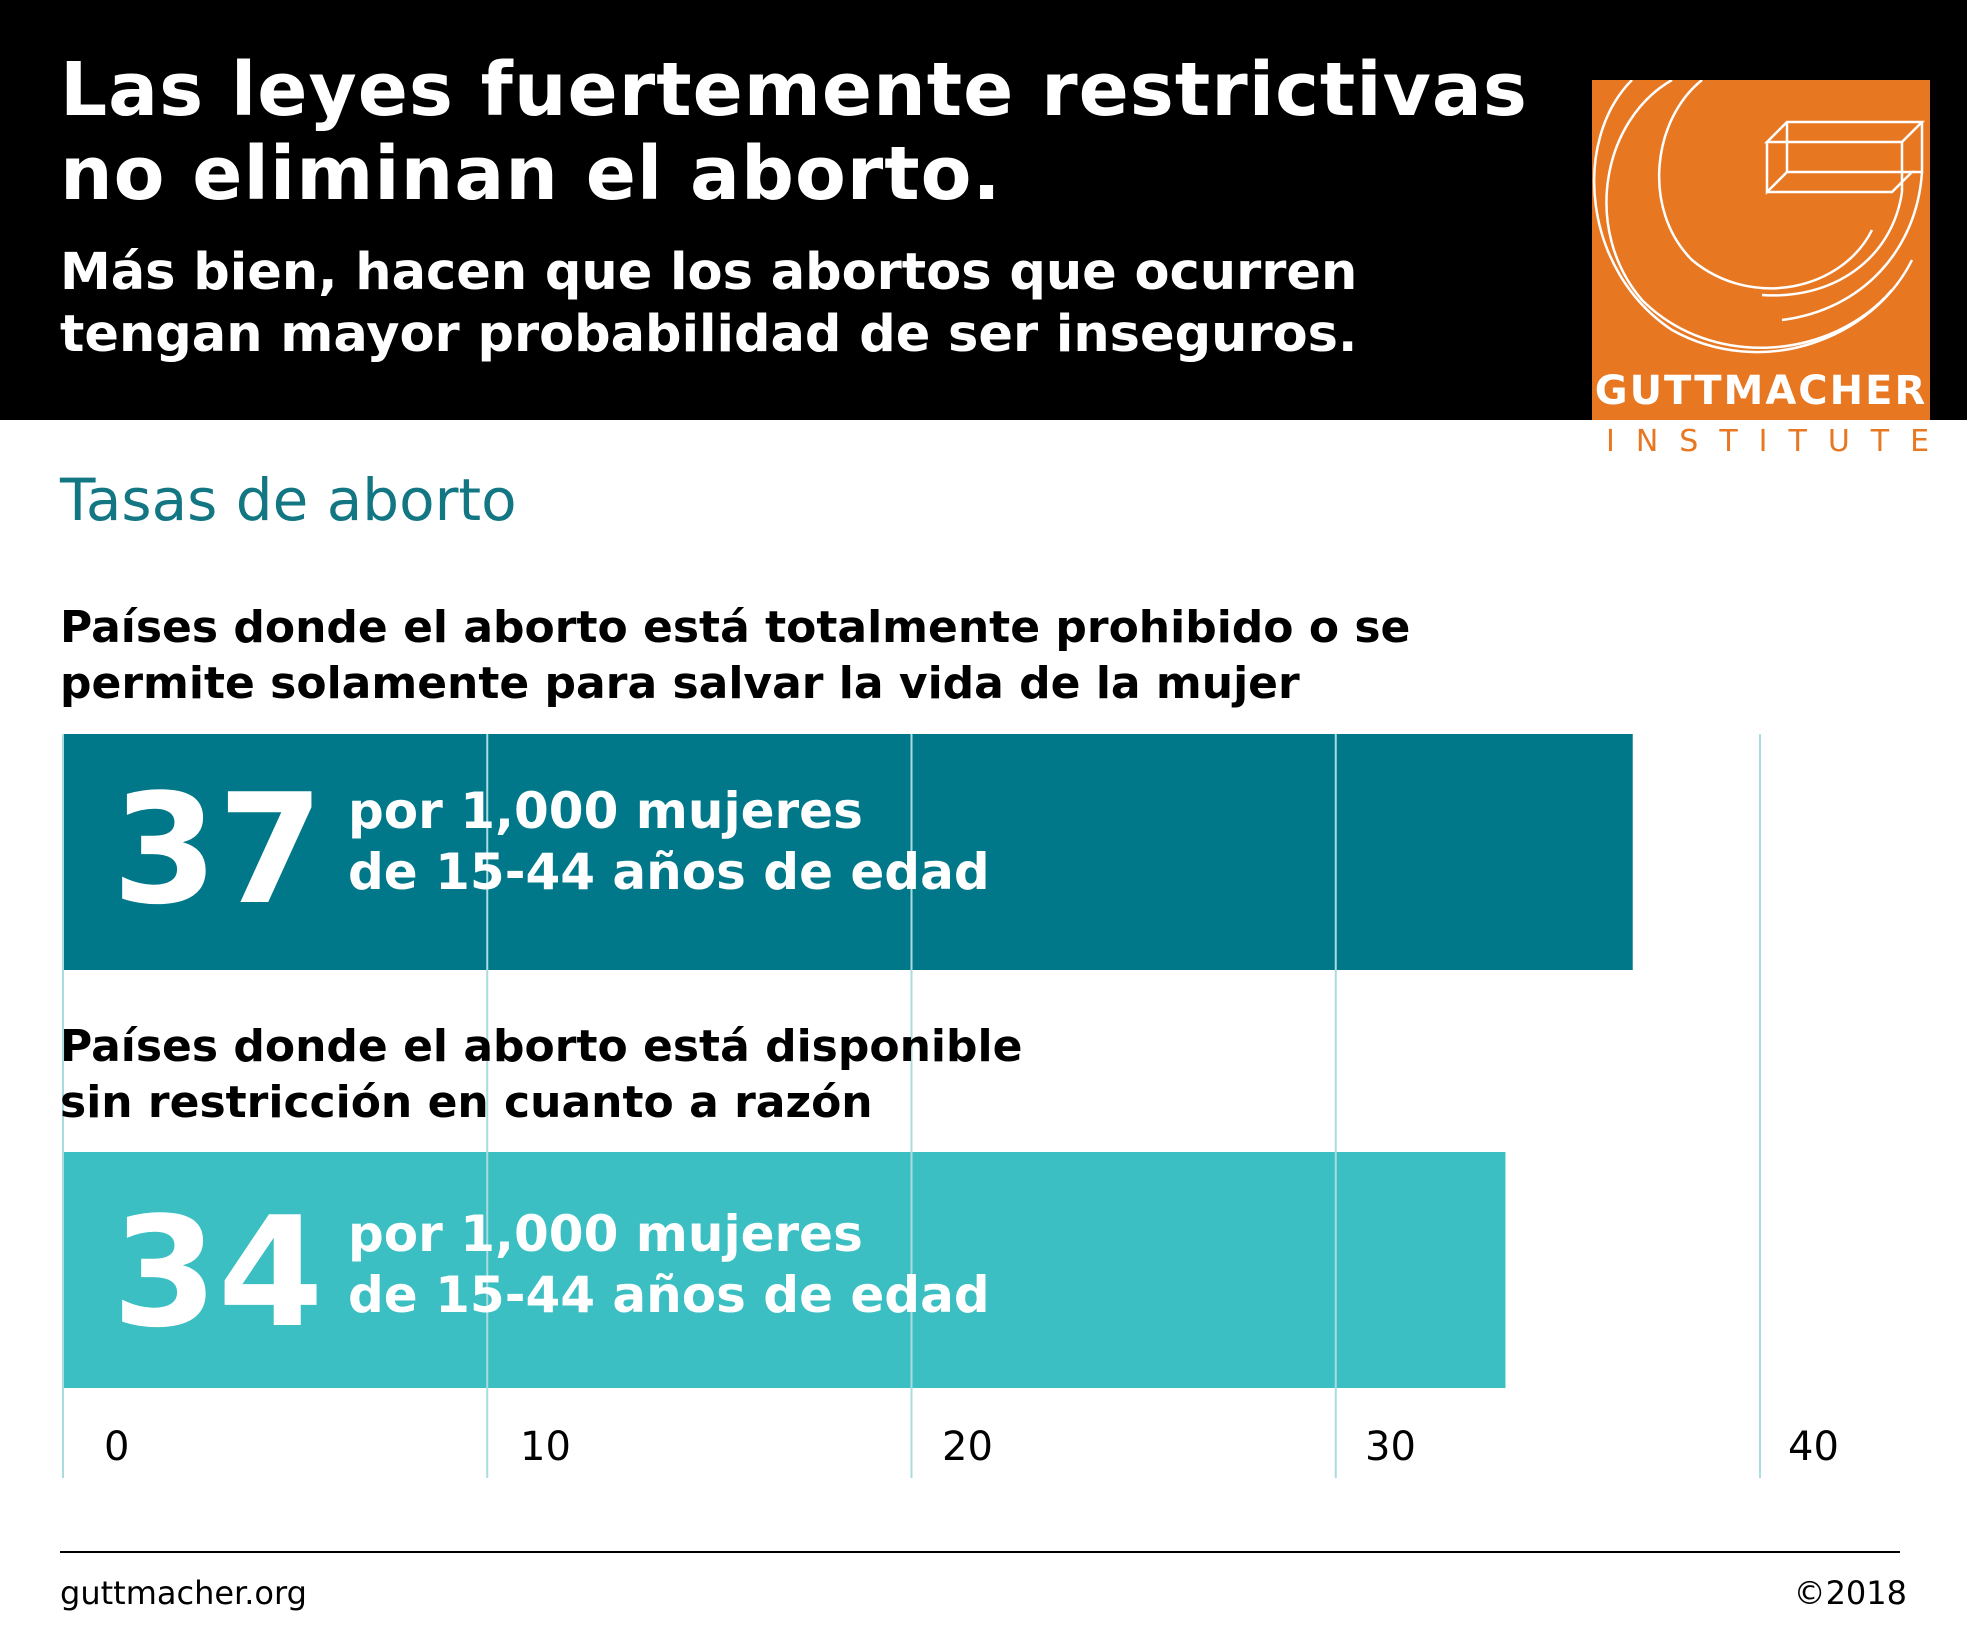  What do you see at coordinates (1813, 1447) in the screenshot?
I see `x-tick-label: 40` at bounding box center [1813, 1447].